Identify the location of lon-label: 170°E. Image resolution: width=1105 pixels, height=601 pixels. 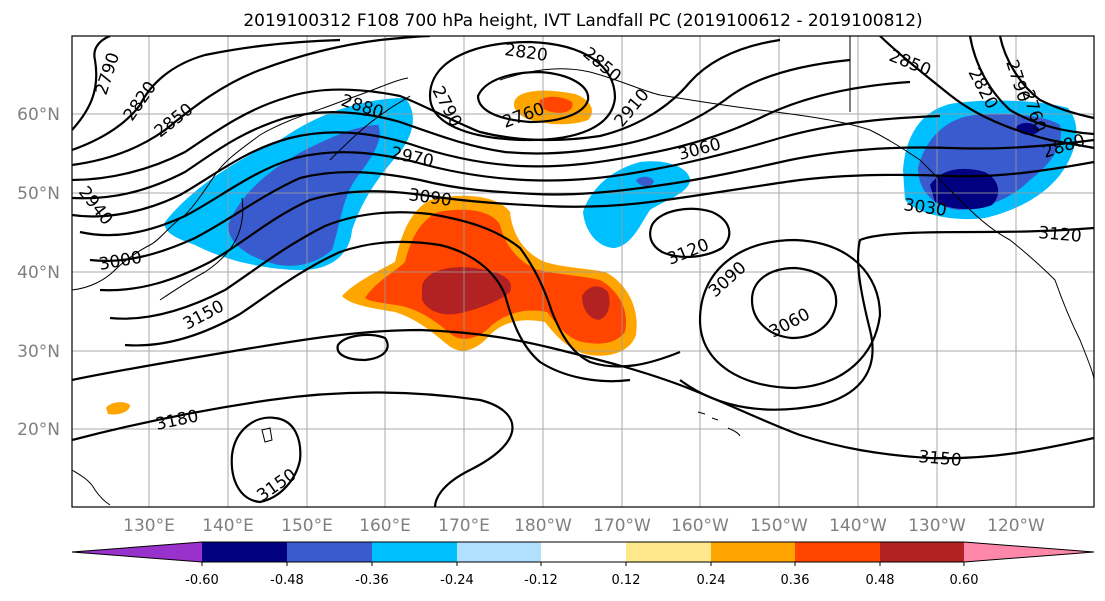
(464, 526).